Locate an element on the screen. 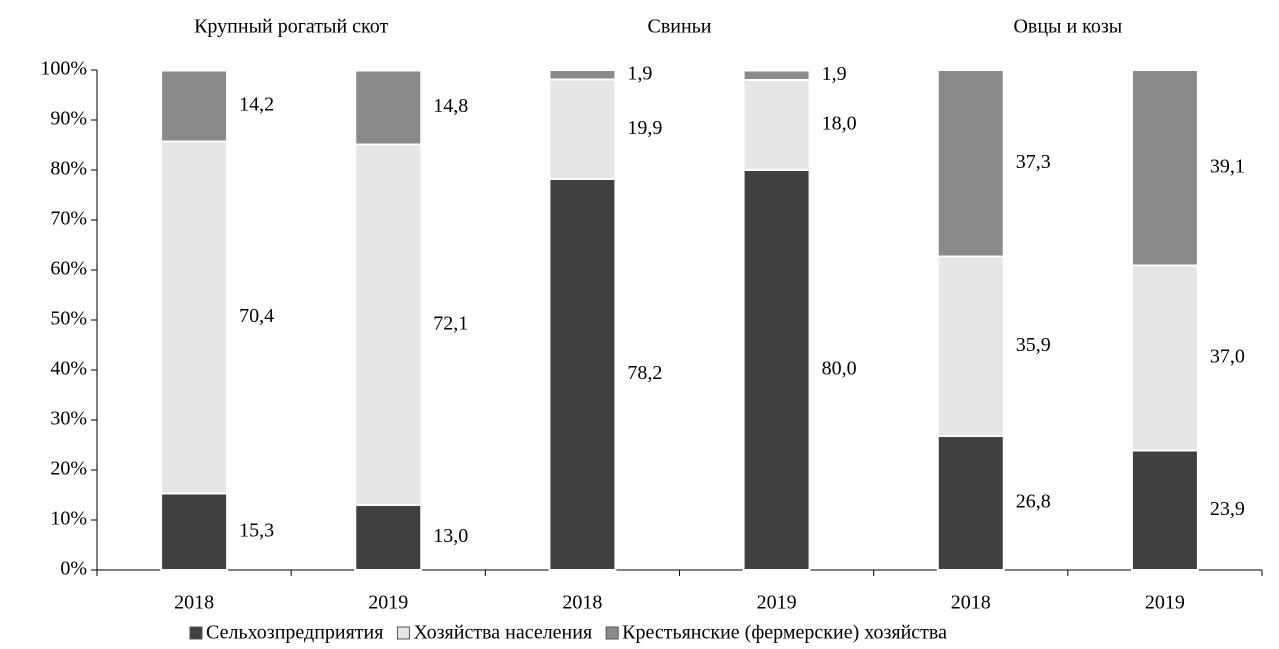 The height and width of the screenshot is (649, 1279). value-label: 37,3 is located at coordinates (1033, 162).